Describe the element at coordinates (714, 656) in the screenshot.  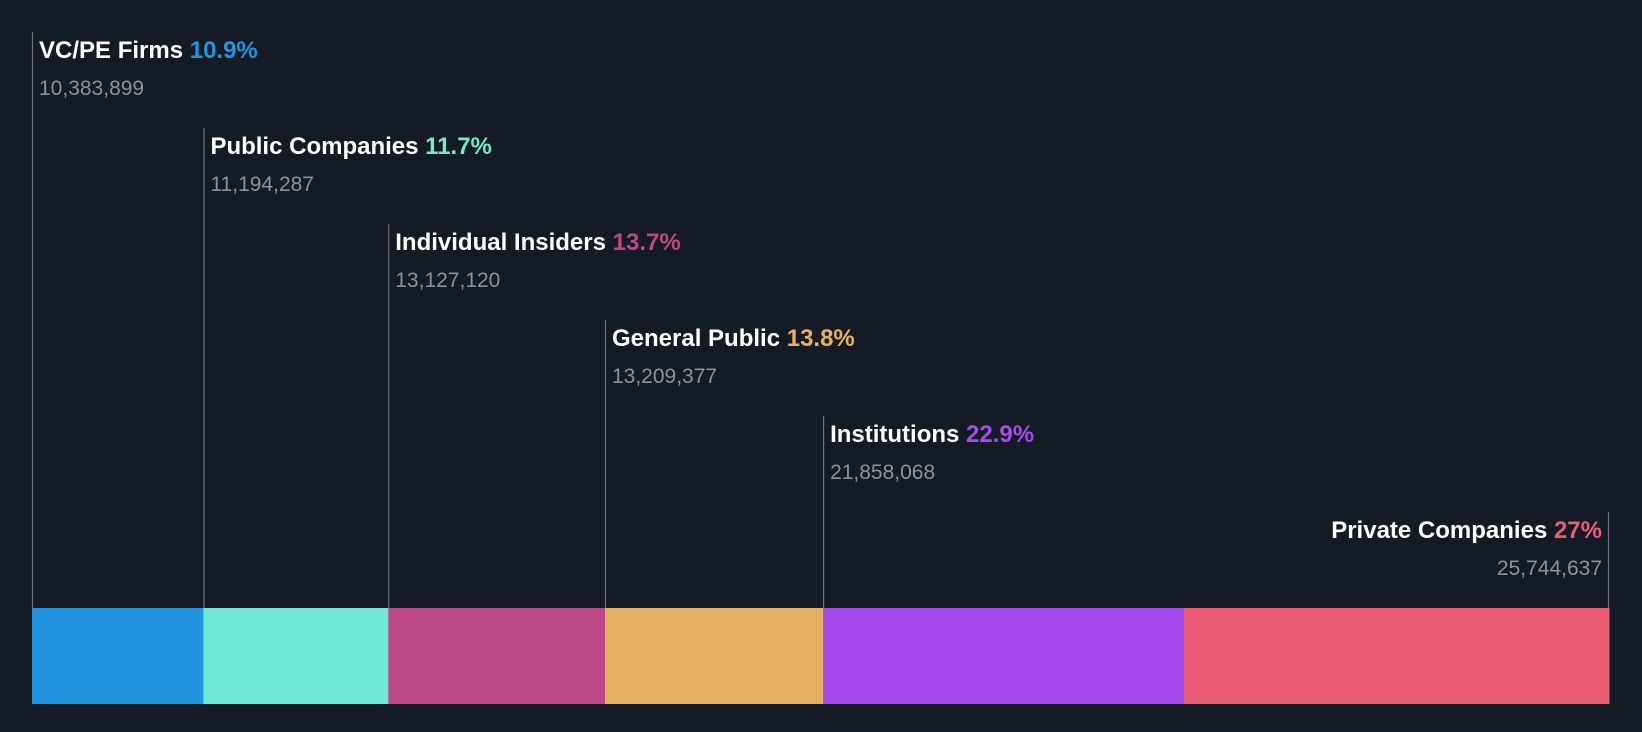
I see `bar-segment-general-public` at that location.